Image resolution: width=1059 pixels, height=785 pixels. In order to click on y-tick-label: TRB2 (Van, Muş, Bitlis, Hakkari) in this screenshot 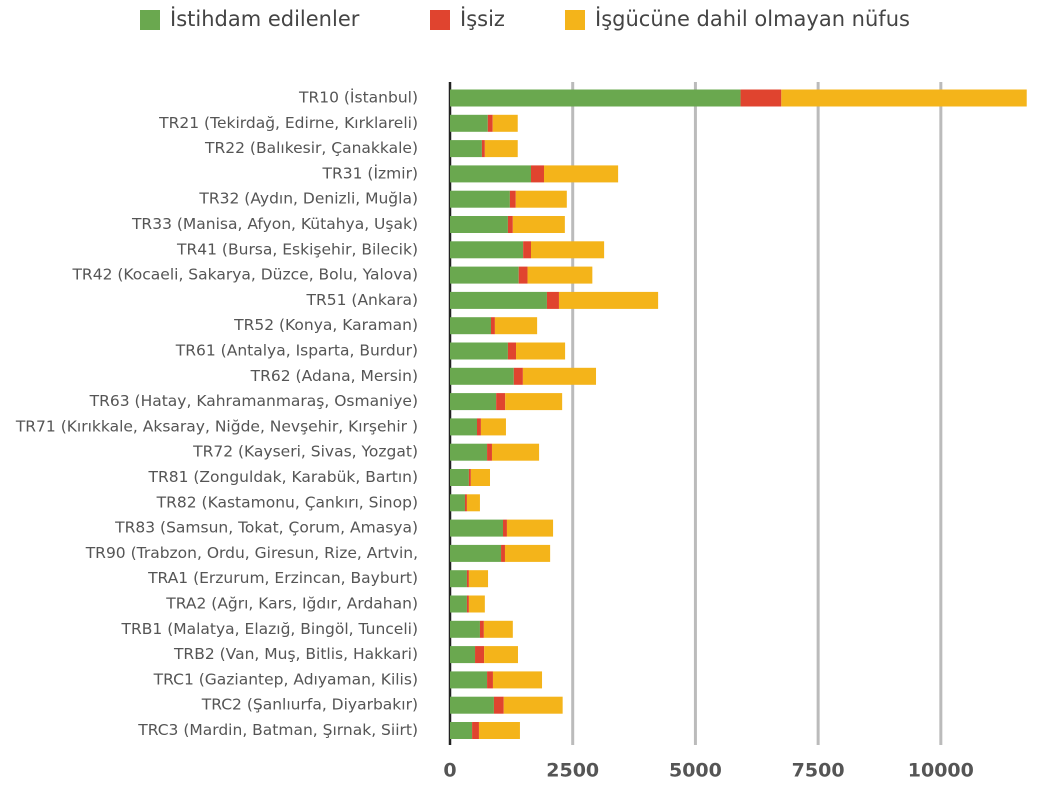, I will do `click(295, 654)`.